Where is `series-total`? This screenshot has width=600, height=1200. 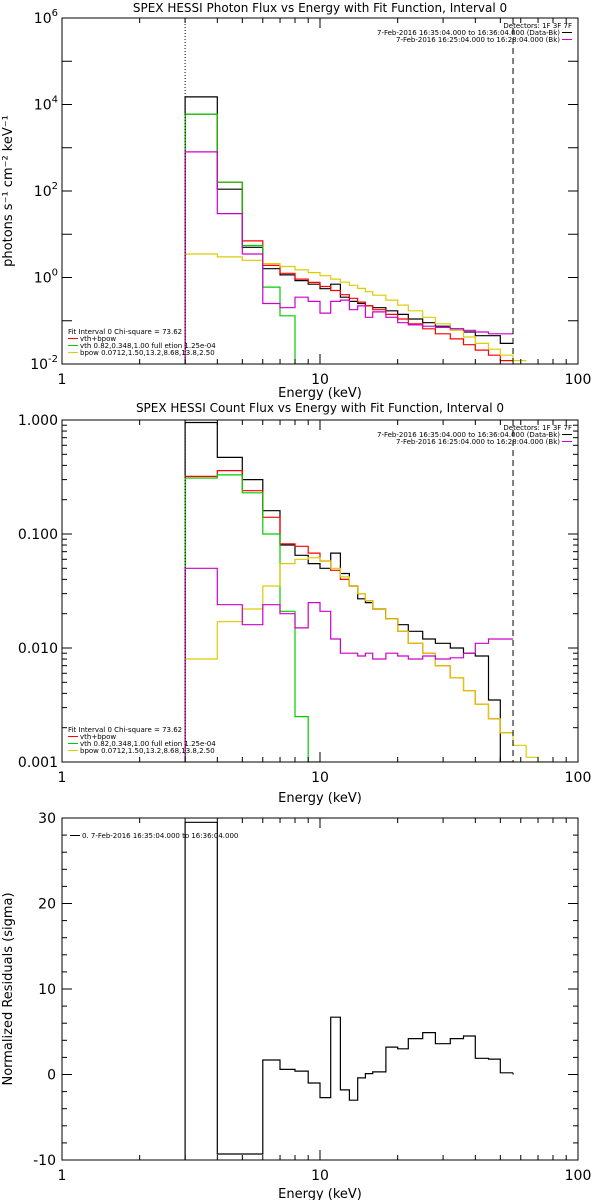
series-total is located at coordinates (348, 230).